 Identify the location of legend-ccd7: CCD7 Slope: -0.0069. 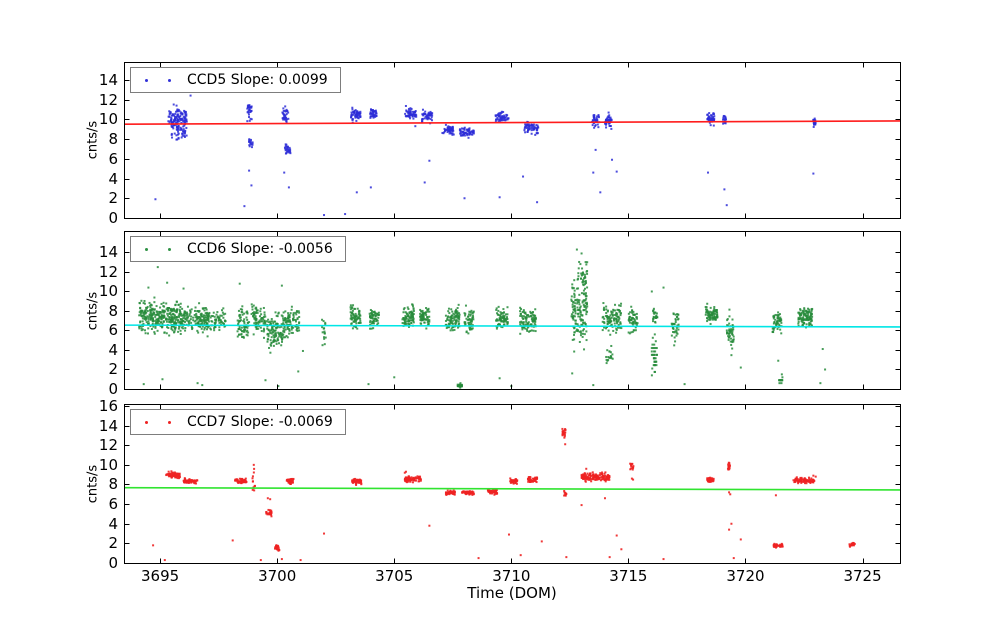
(238, 422).